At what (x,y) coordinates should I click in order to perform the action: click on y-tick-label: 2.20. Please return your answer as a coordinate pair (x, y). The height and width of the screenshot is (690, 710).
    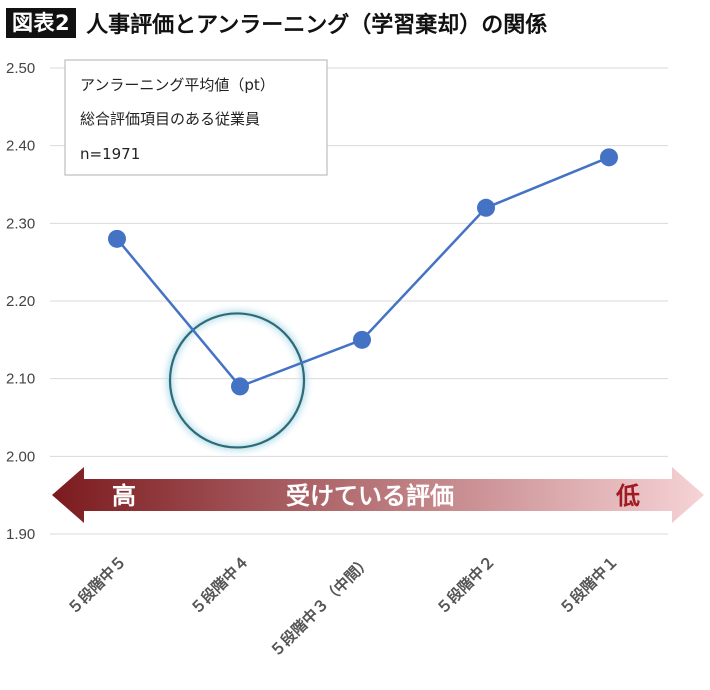
    Looking at the image, I should click on (20, 301).